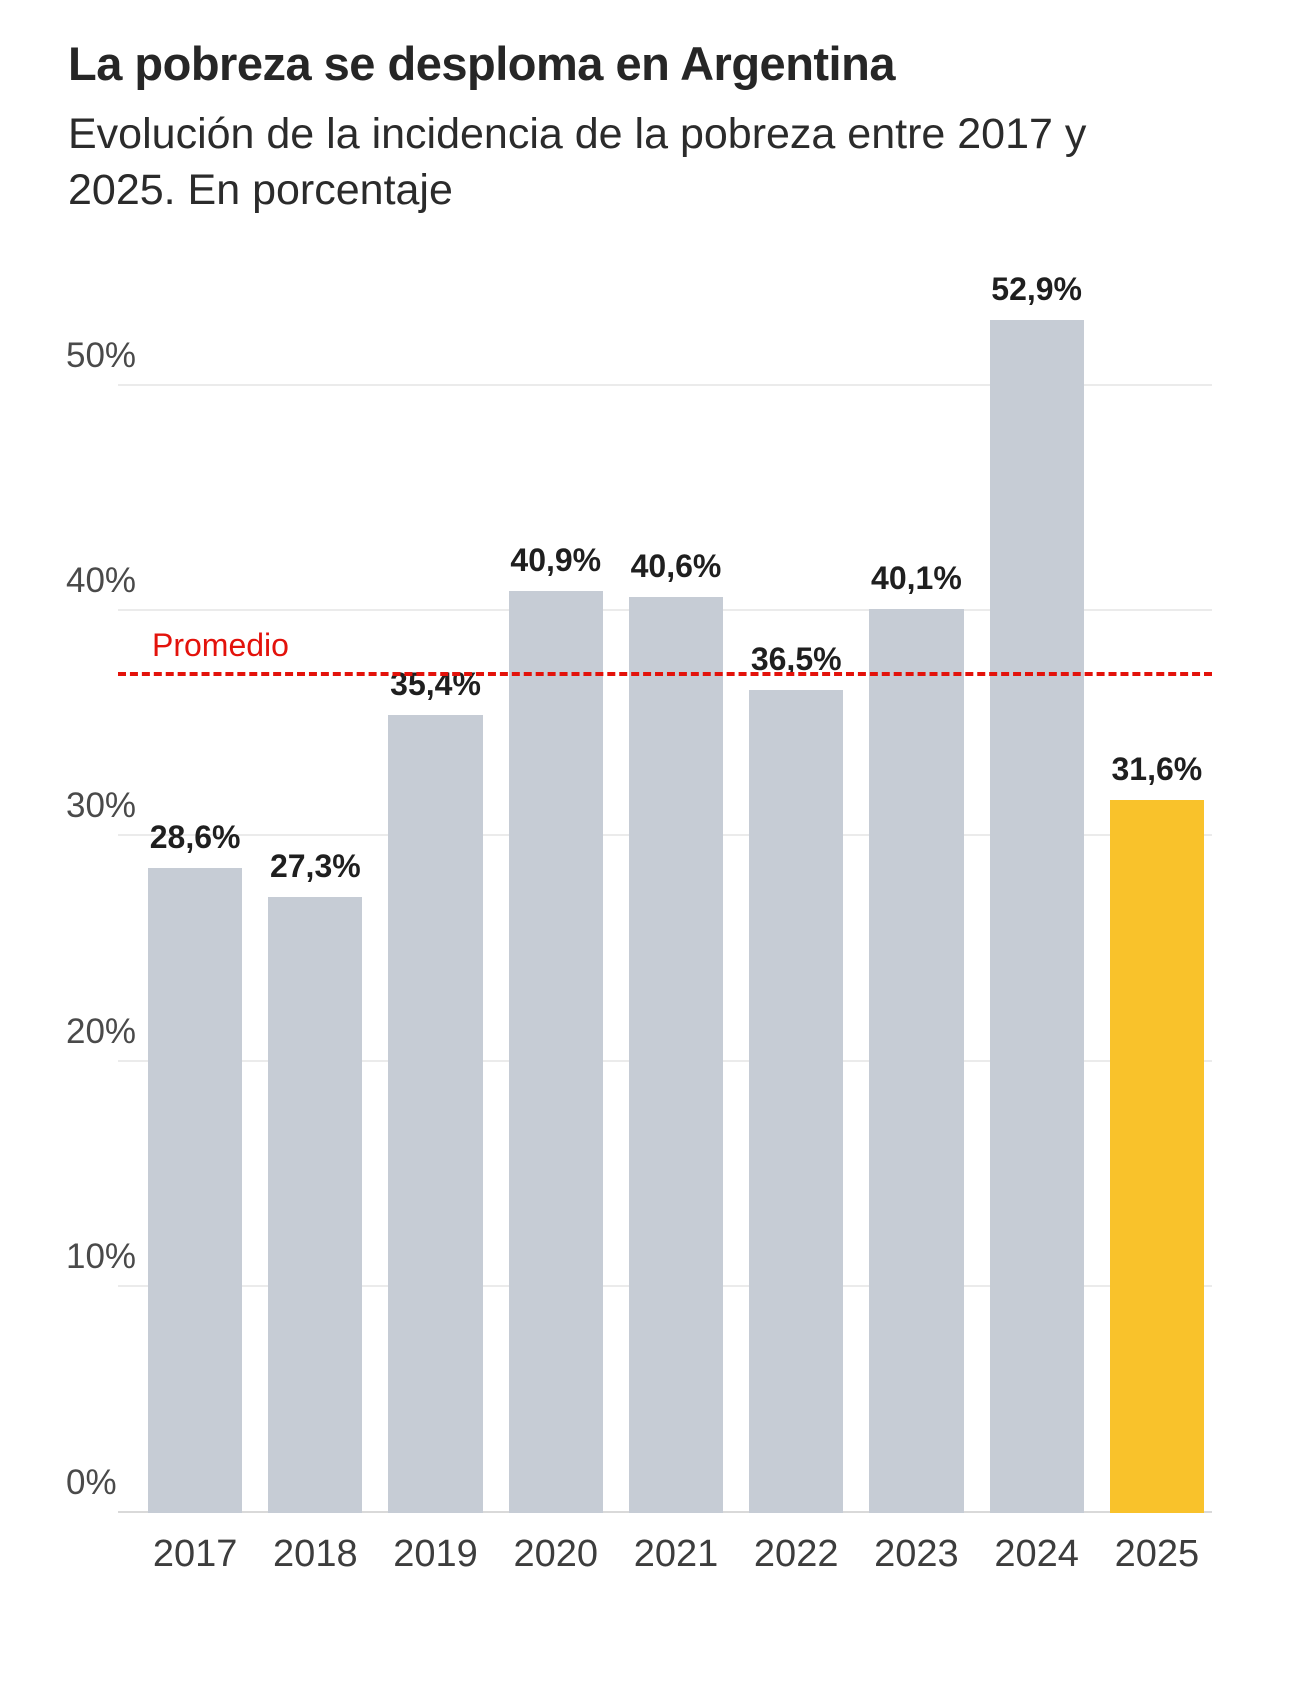 This screenshot has width=1290, height=1690. What do you see at coordinates (101, 806) in the screenshot?
I see `y-tick-label-30: 30%` at bounding box center [101, 806].